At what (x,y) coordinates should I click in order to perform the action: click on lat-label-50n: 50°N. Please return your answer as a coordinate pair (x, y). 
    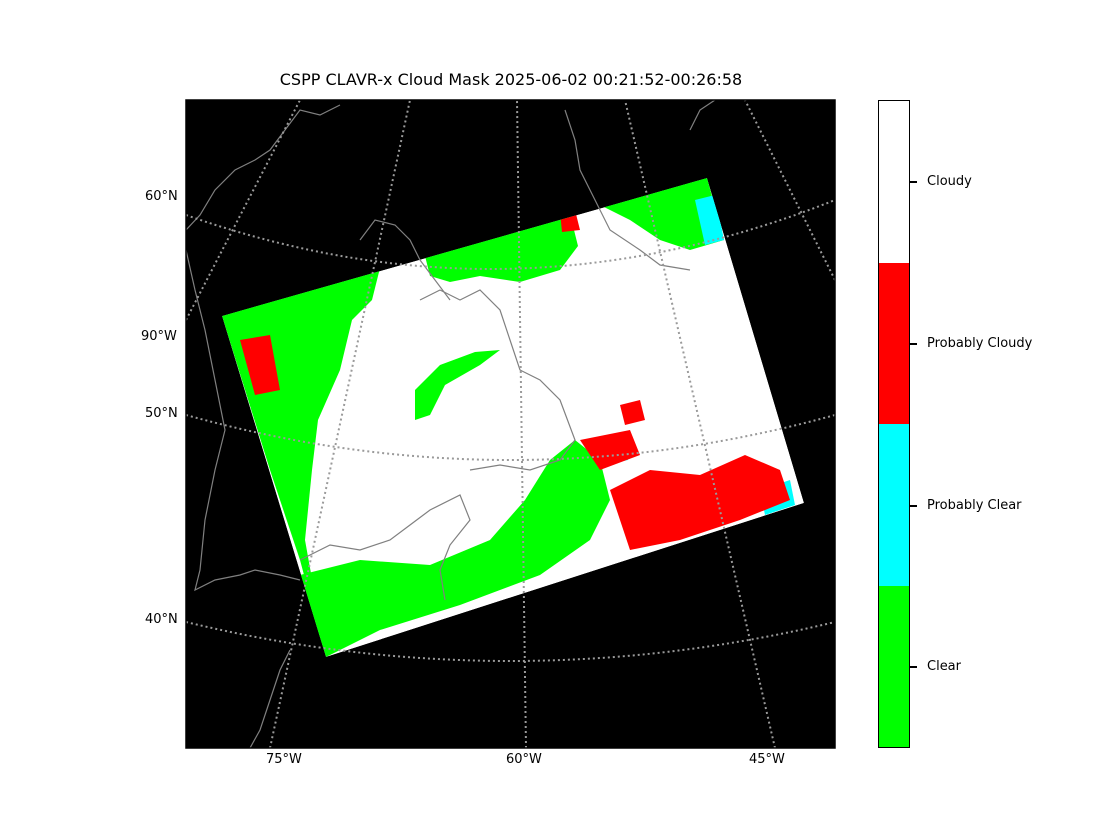
    Looking at the image, I should click on (161, 413).